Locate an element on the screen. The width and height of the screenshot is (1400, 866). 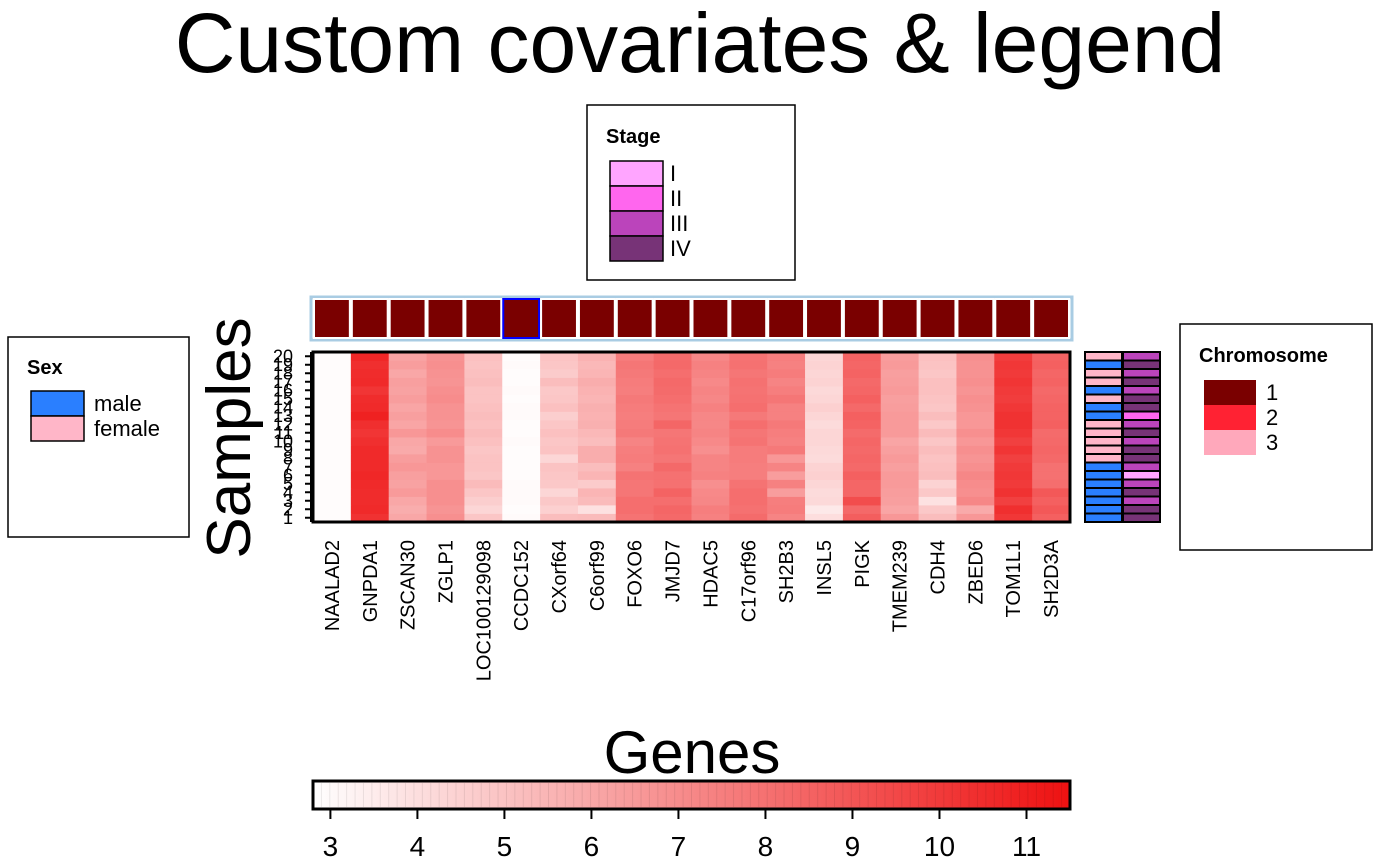
sample-label: 12 is located at coordinates (283, 424).